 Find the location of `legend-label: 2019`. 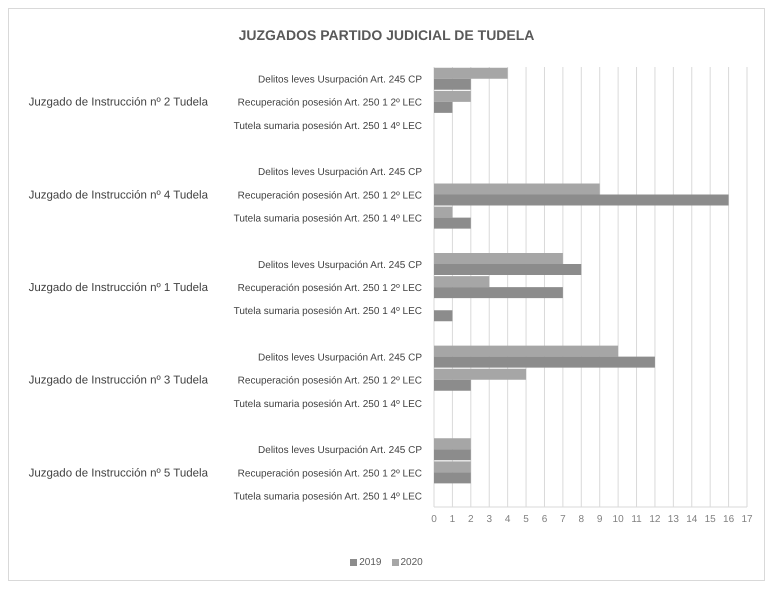

legend-label: 2019 is located at coordinates (370, 562).